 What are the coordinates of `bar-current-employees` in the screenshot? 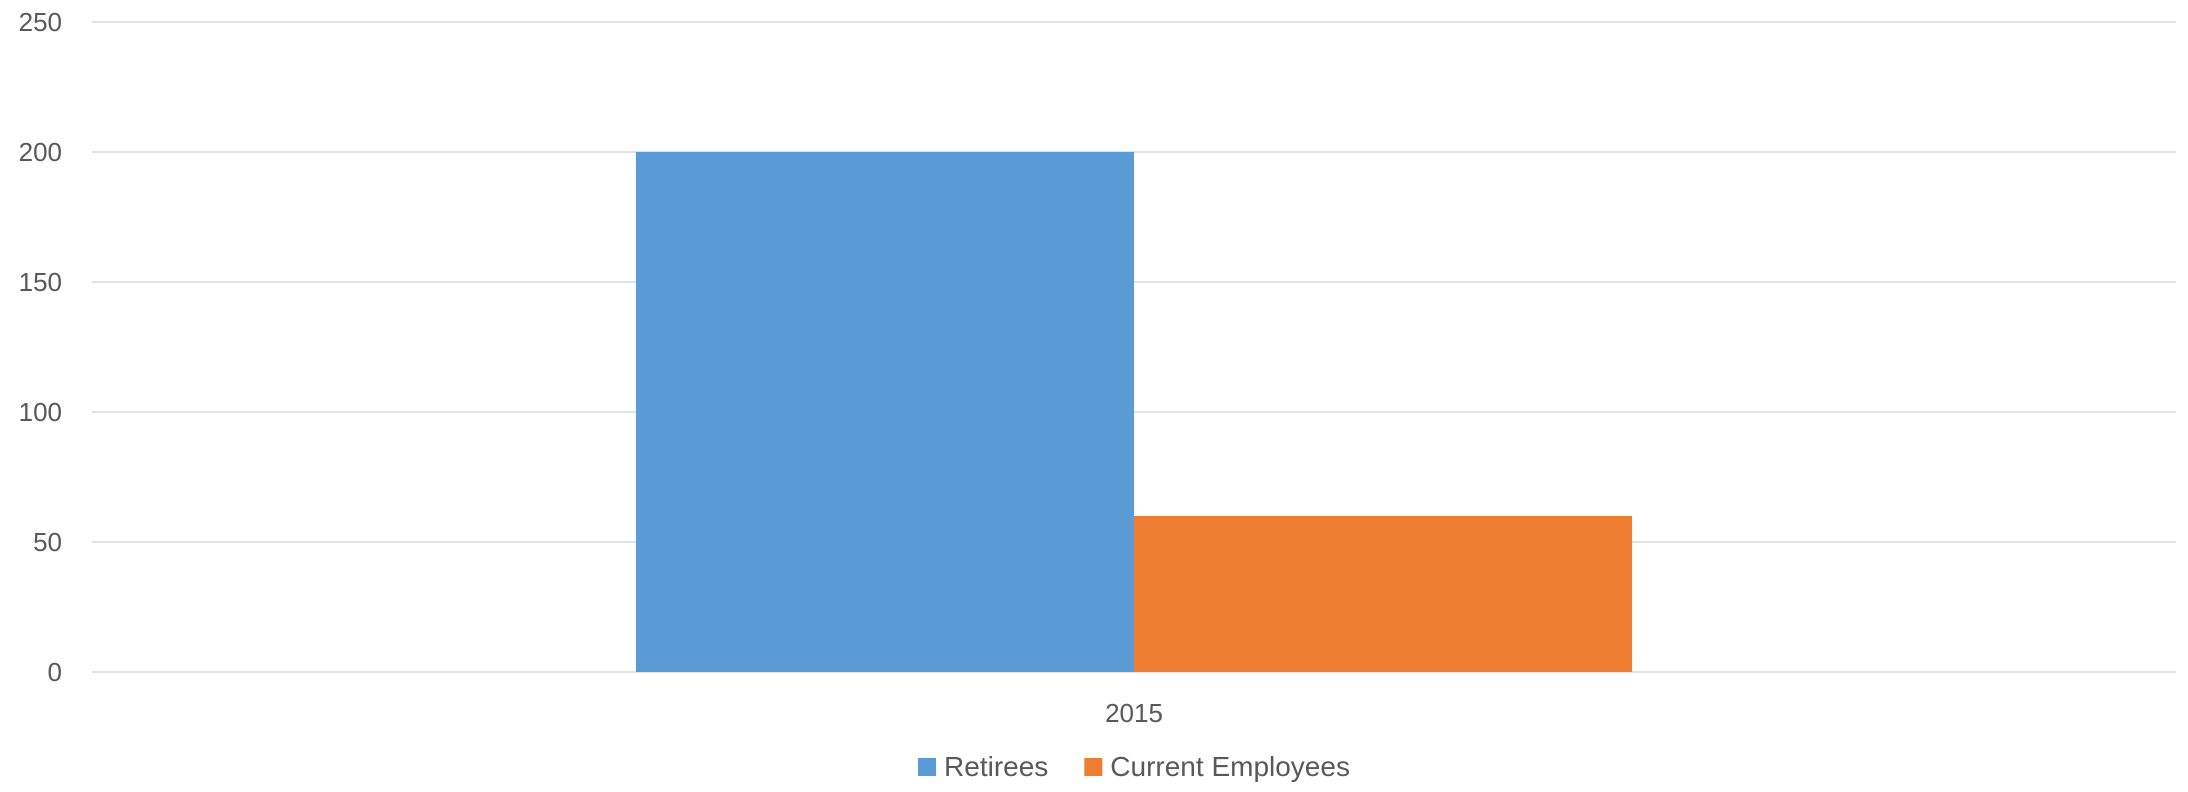 It's located at (1383, 594).